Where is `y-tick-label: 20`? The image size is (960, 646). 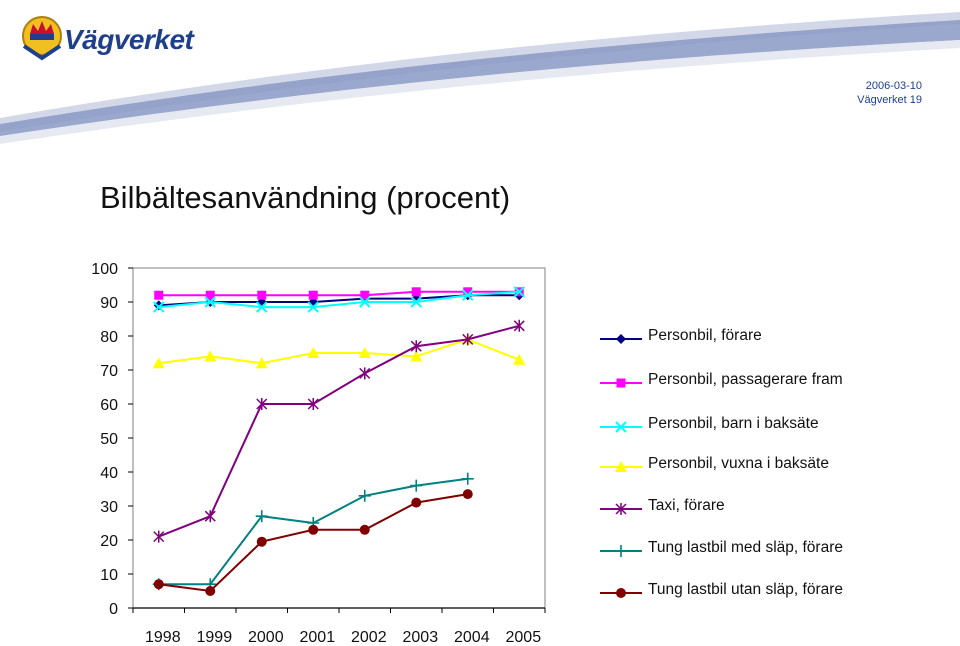 y-tick-label: 20 is located at coordinates (109, 541).